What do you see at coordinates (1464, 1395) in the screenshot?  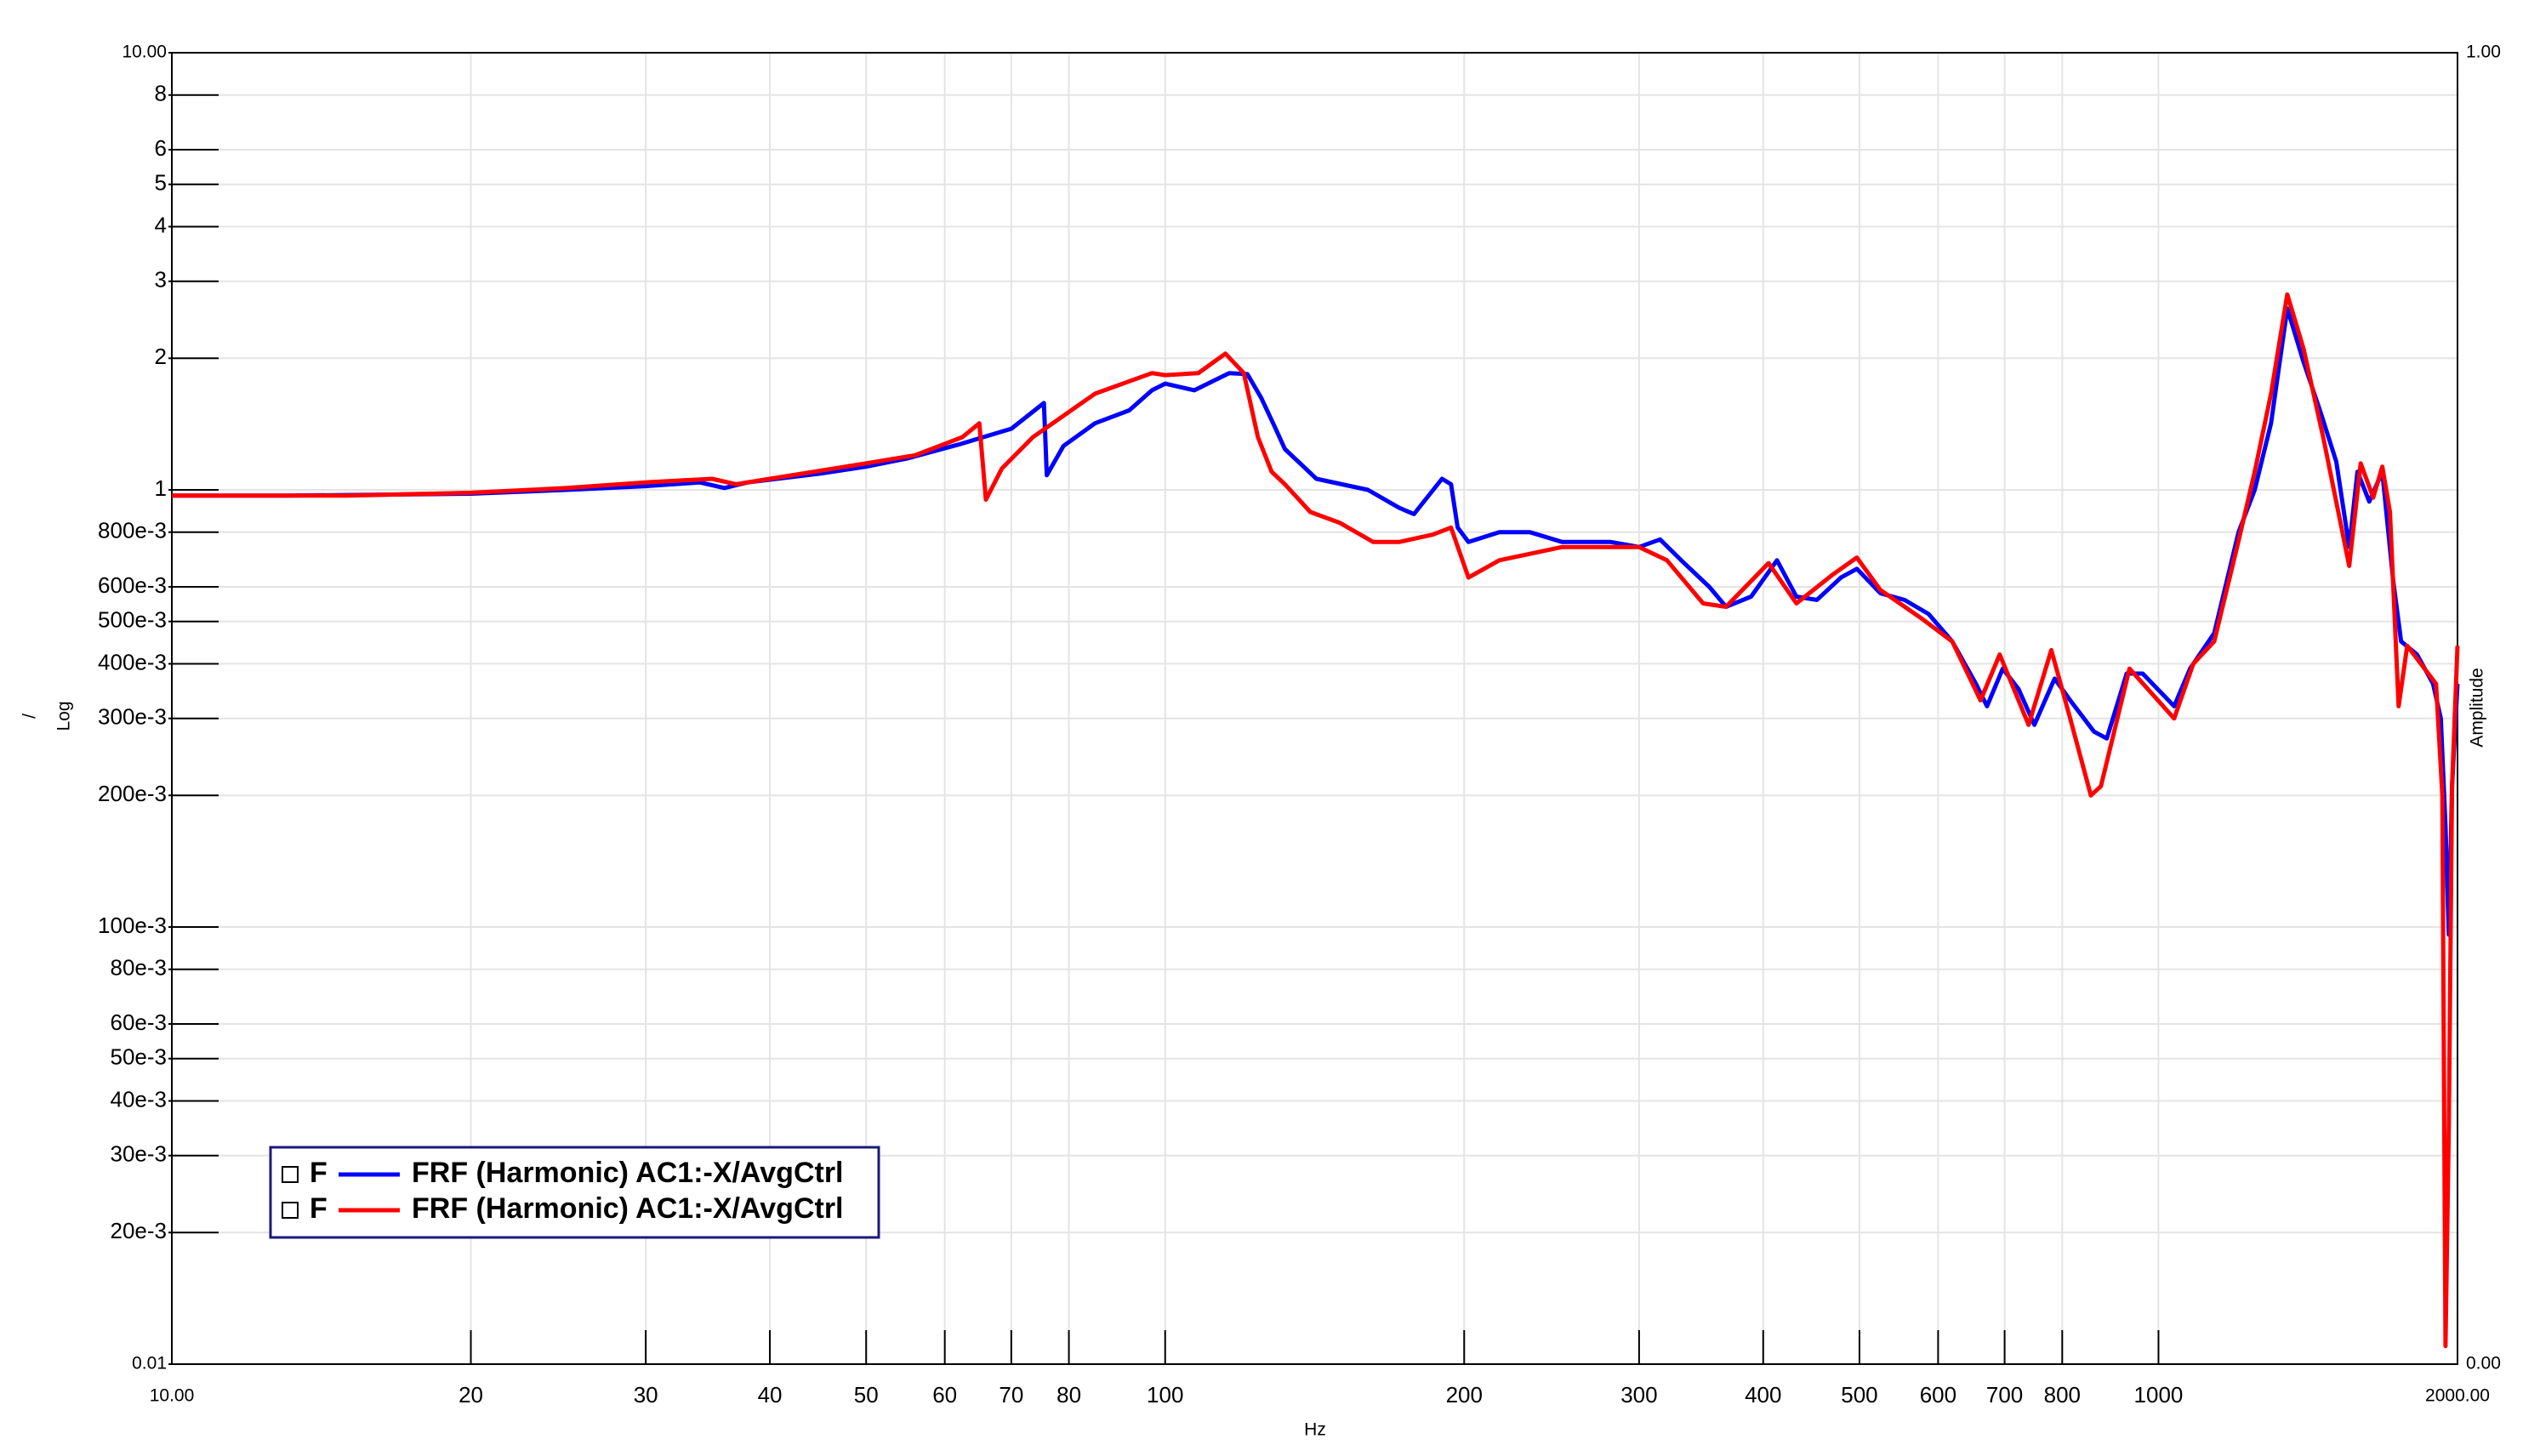 I see `x-tick-label: 200` at bounding box center [1464, 1395].